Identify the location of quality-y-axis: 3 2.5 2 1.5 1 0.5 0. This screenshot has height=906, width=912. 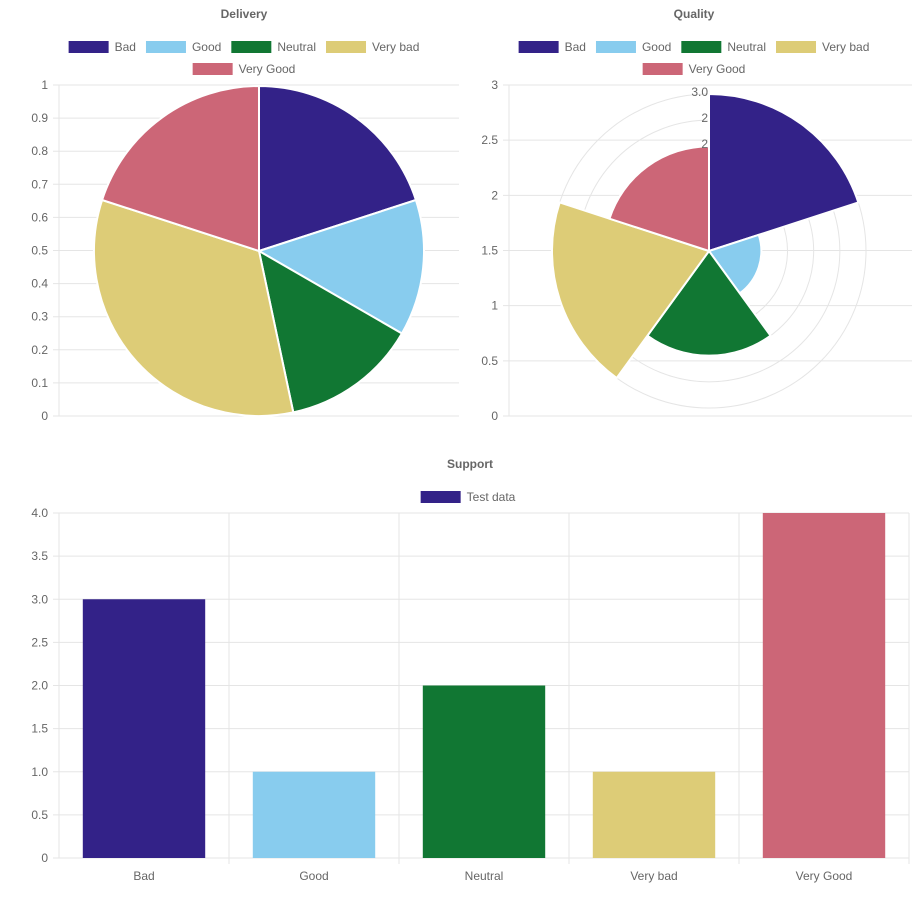
(489, 250).